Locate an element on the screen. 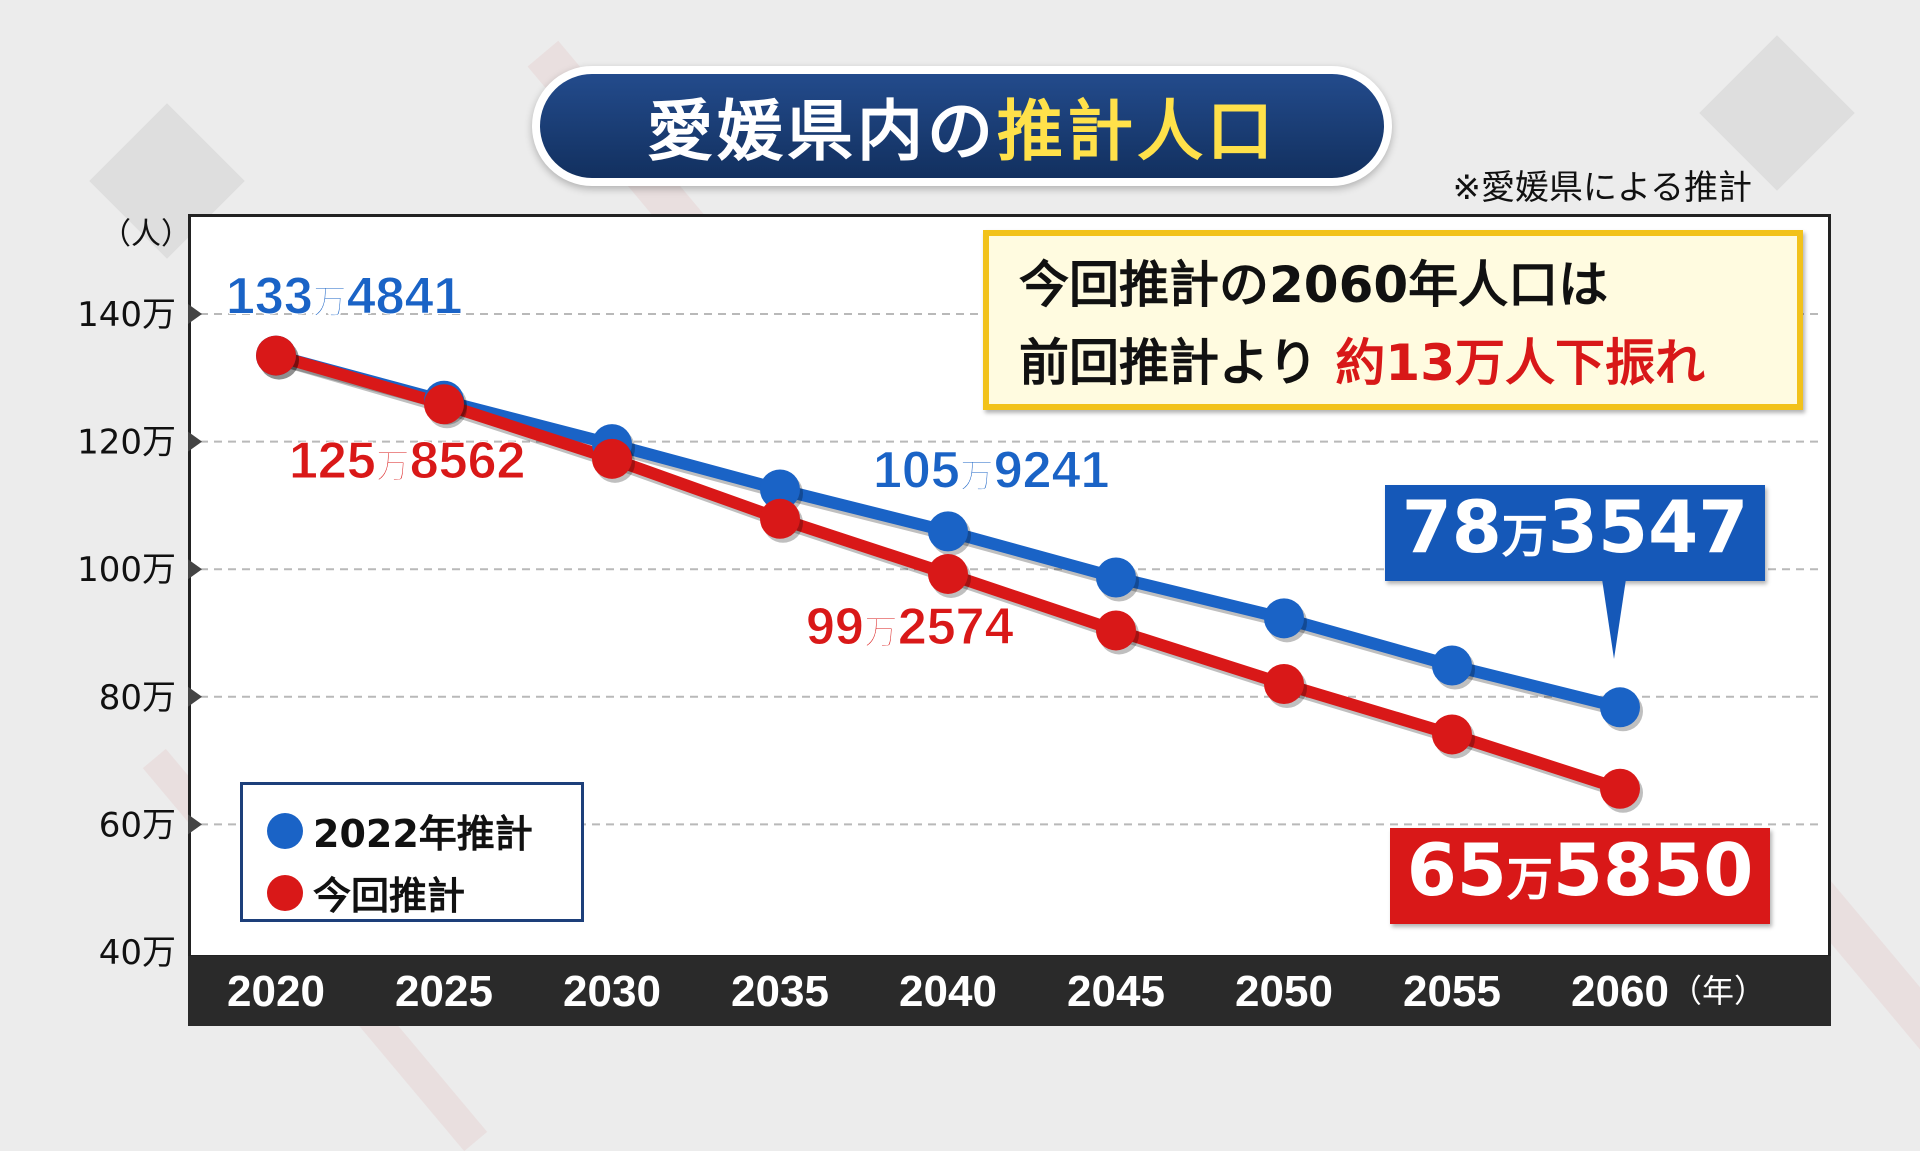 The height and width of the screenshot is (1151, 1920). y-axis-label: （人） is located at coordinates (146, 234).